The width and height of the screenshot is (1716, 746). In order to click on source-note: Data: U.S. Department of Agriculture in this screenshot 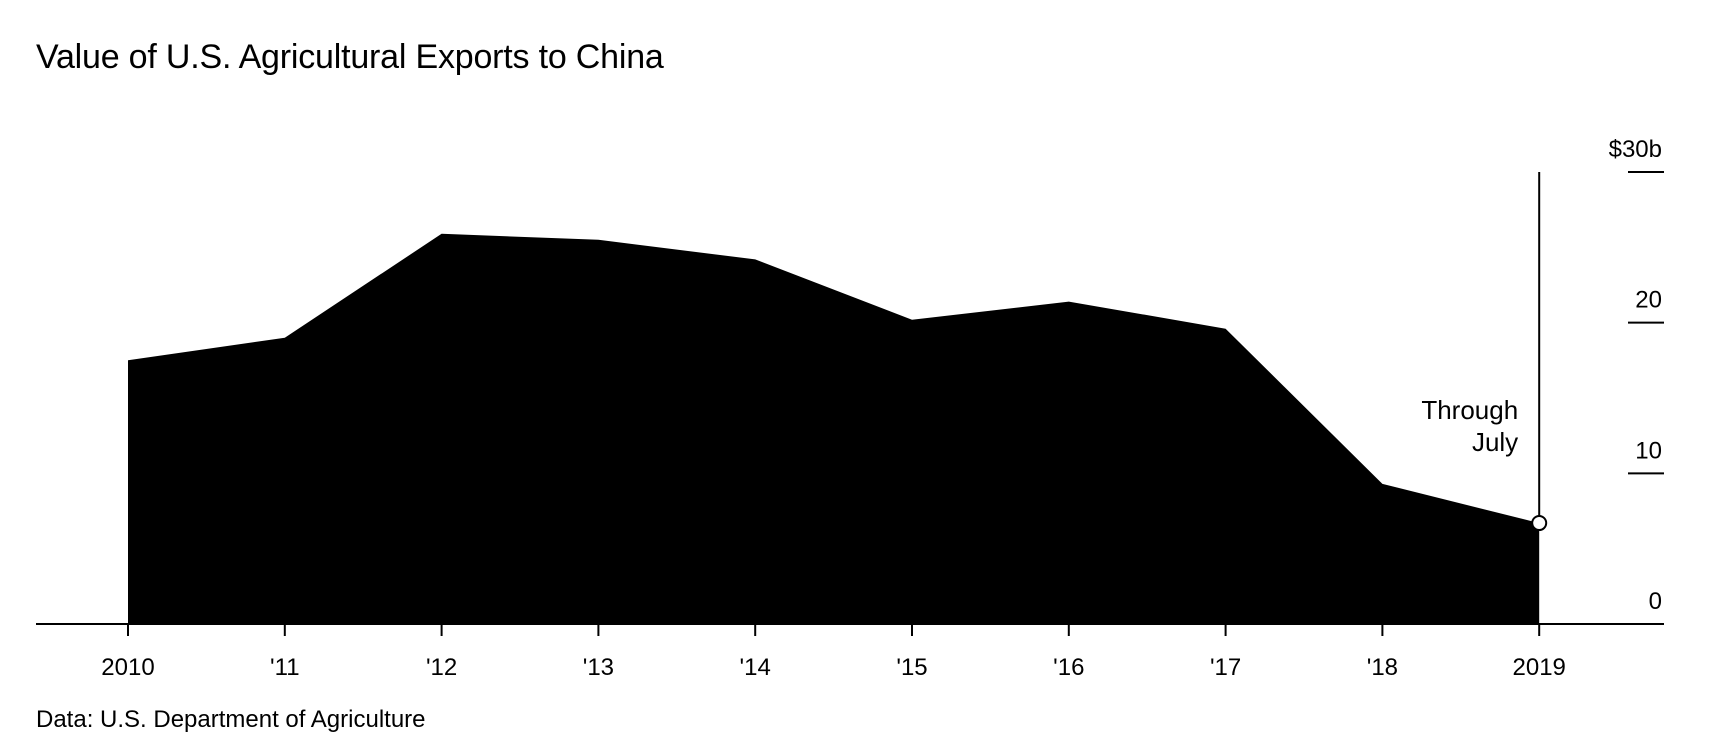, I will do `click(231, 719)`.